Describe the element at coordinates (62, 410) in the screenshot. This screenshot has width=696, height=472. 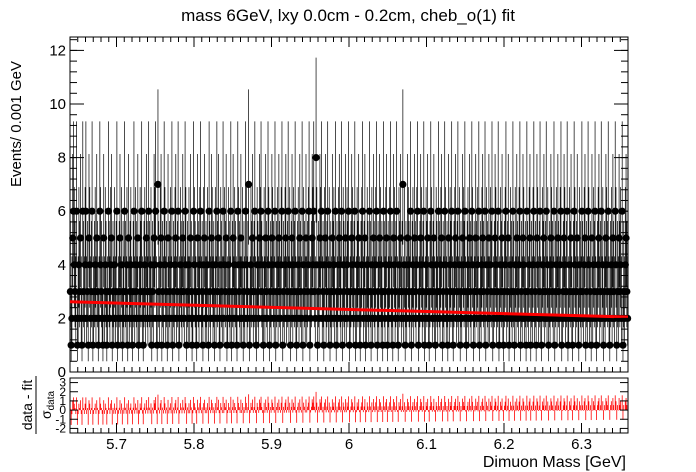
I see `pull-y-tick-label: 0` at that location.